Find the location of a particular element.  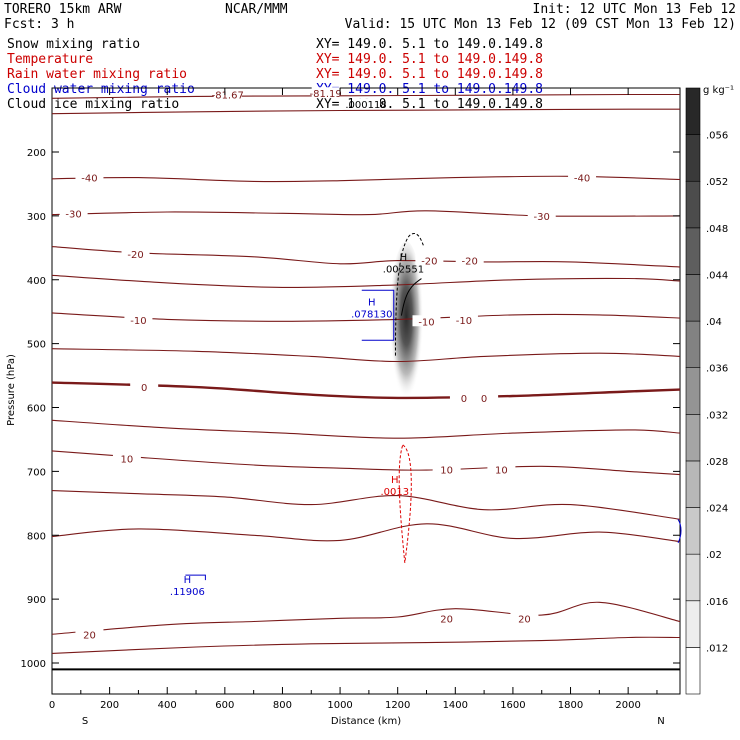

field-name: Cloud water mixing ratio is located at coordinates (101, 89).